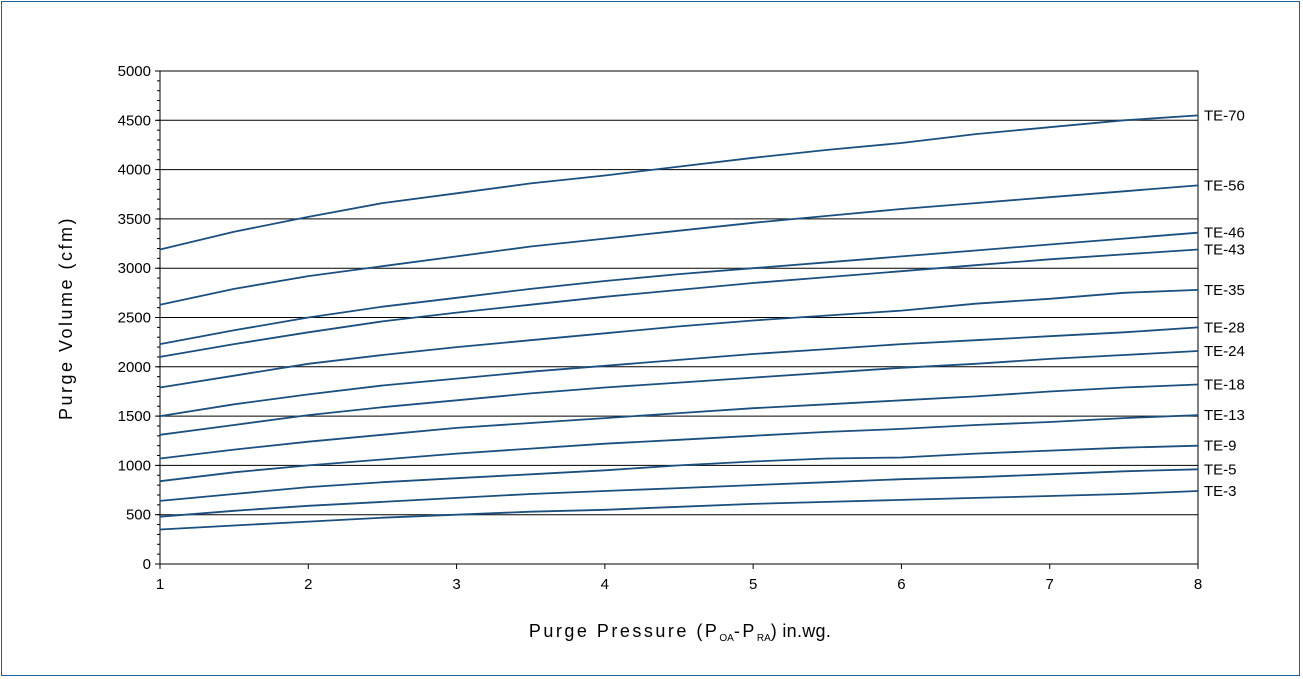 The width and height of the screenshot is (1303, 679). What do you see at coordinates (134, 416) in the screenshot?
I see `y-tick-label-1500: 1500` at bounding box center [134, 416].